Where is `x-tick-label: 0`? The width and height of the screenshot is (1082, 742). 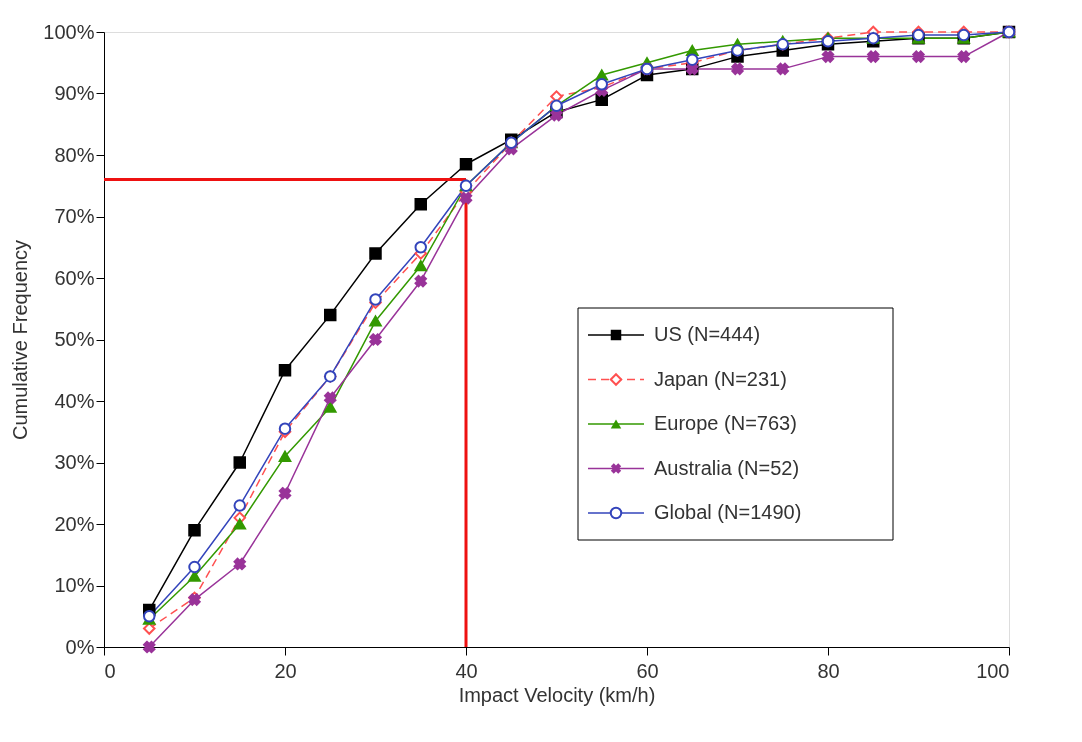
x-tick-label: 0 is located at coordinates (110, 670).